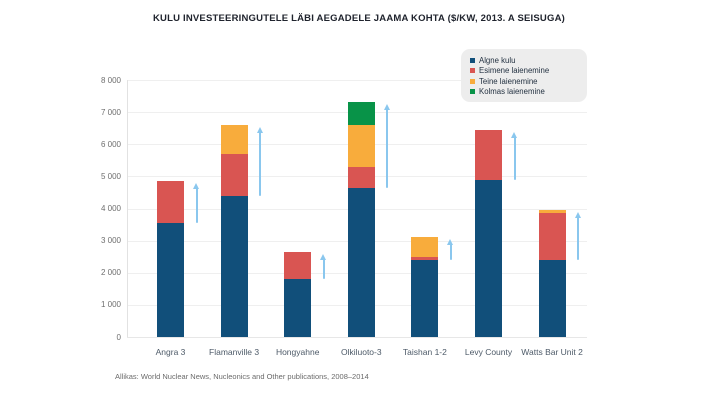 The height and width of the screenshot is (404, 718). Describe the element at coordinates (110, 80) in the screenshot. I see `y-axis-tick-label: 8 000` at that location.